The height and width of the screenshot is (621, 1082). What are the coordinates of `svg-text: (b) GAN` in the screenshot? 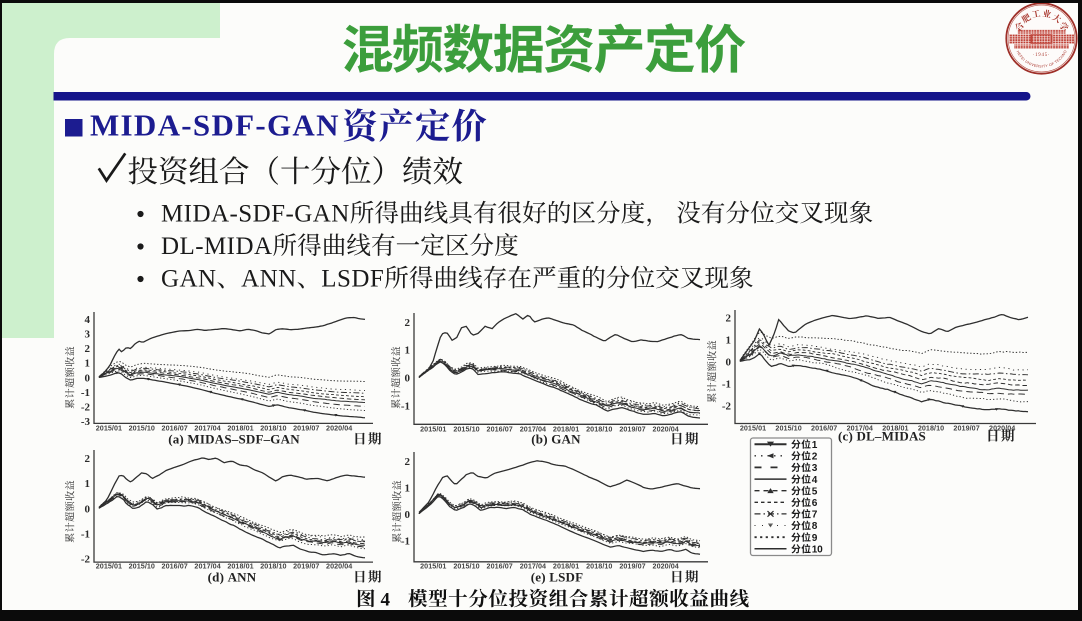 It's located at (556, 439).